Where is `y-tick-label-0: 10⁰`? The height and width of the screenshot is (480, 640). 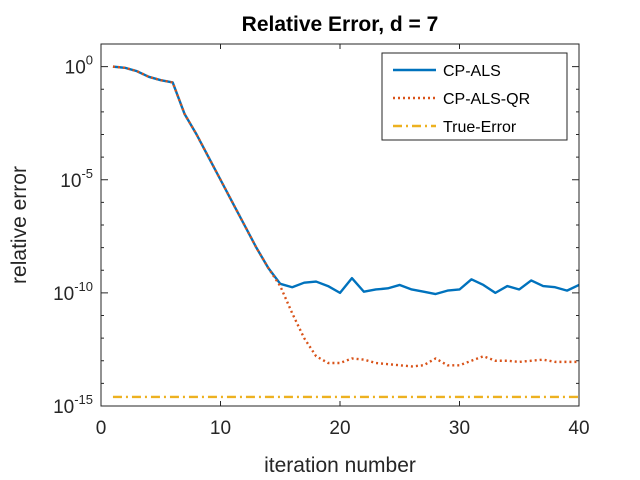
y-tick-label-0: 10⁰ is located at coordinates (79, 66).